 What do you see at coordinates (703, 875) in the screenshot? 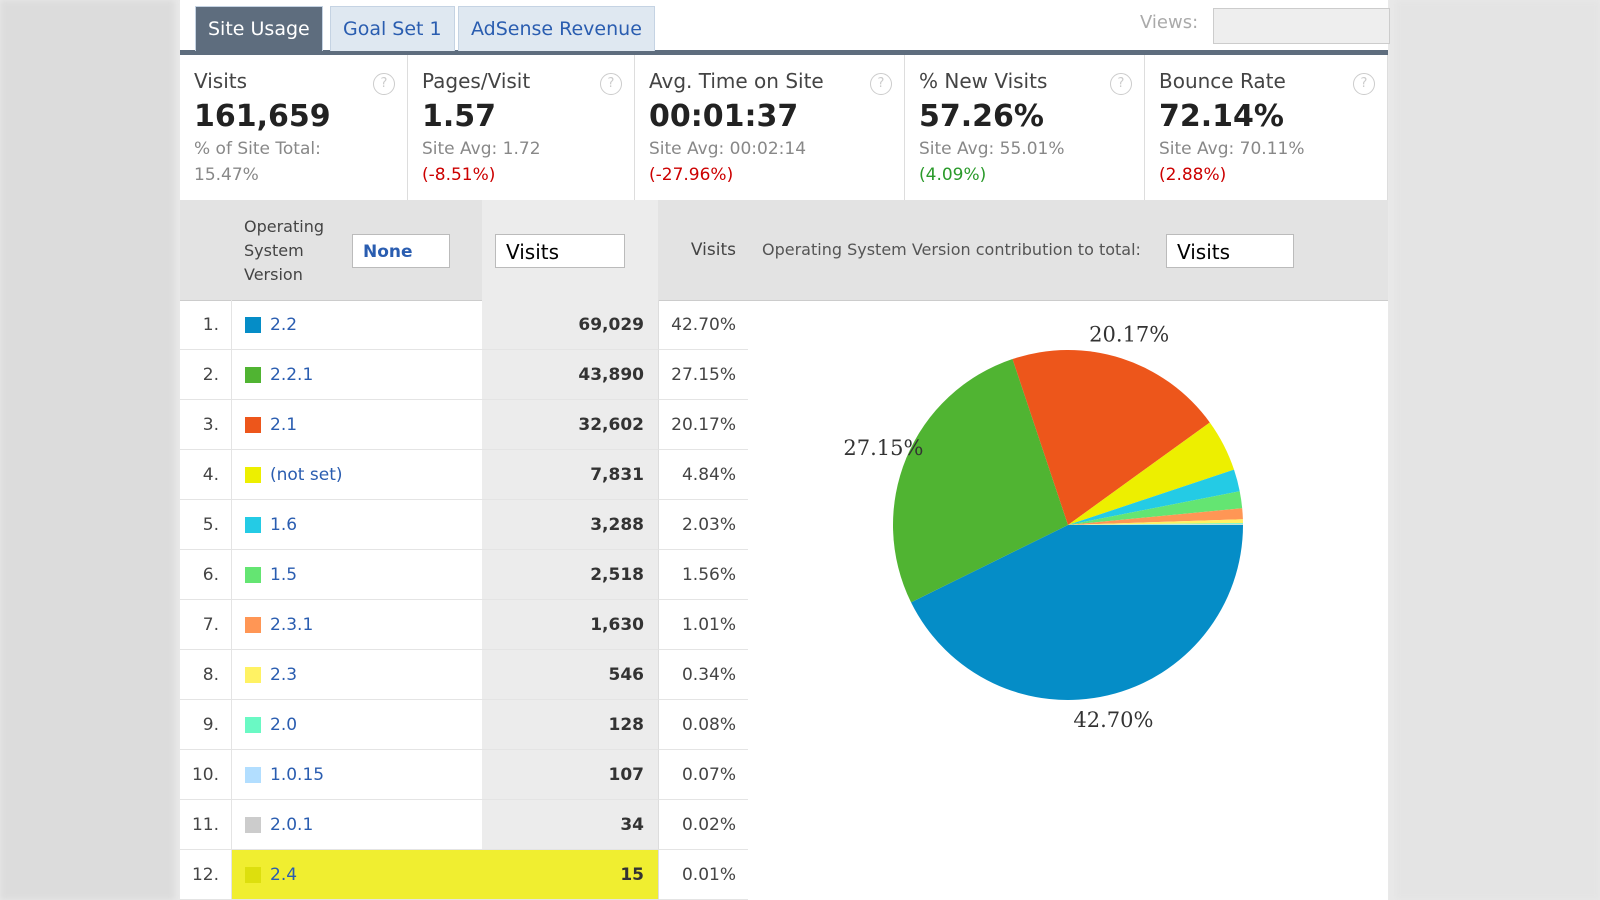
I see `row-percent: 0.01%` at bounding box center [703, 875].